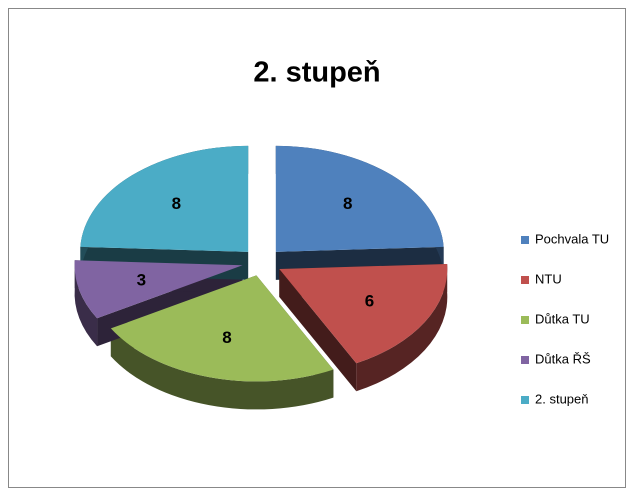 The image size is (634, 496). Describe the element at coordinates (141, 279) in the screenshot. I see `data-label: 3` at that location.